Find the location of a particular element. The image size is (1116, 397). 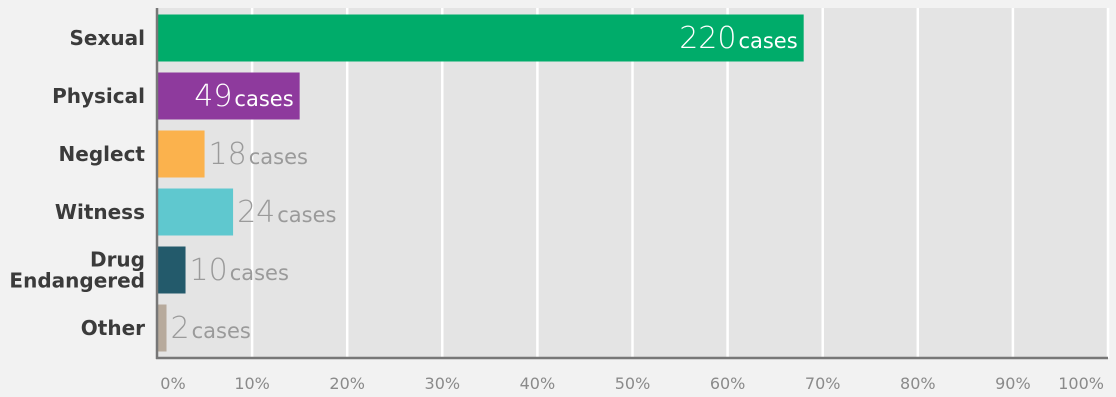

category-label-line: Neglect is located at coordinates (102, 154).